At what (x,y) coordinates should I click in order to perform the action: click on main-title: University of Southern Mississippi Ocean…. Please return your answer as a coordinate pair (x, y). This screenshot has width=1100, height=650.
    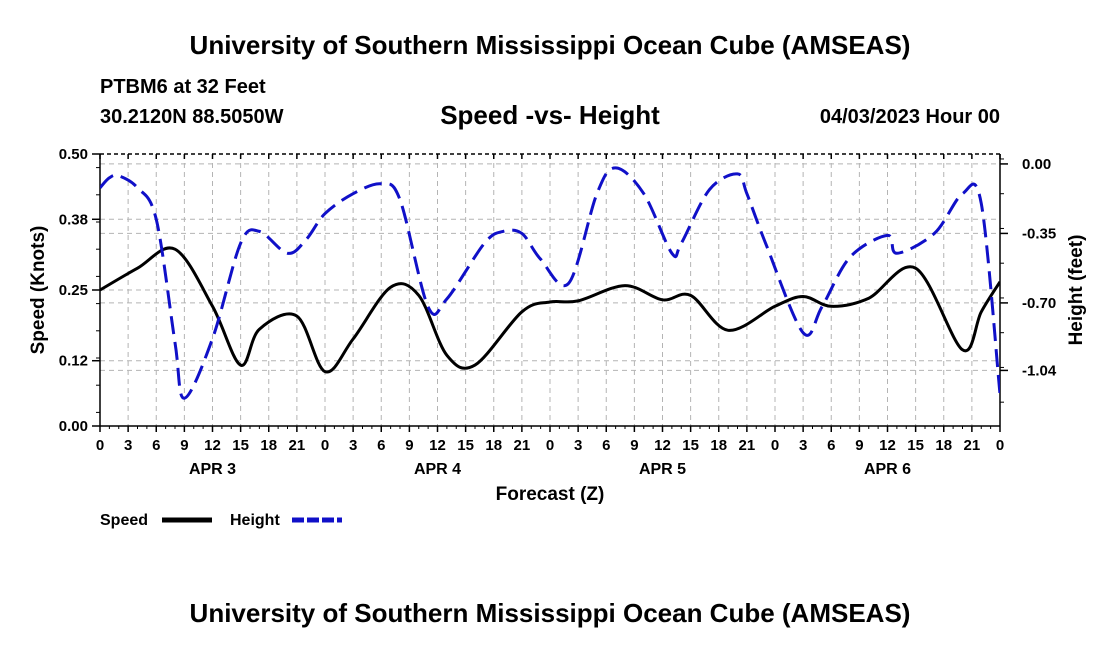
    Looking at the image, I should click on (550, 45).